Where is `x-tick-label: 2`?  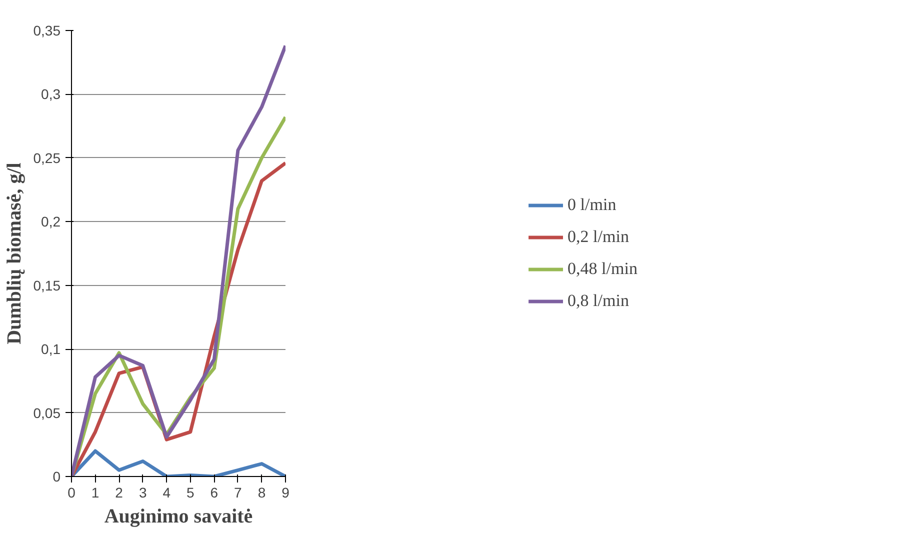 x-tick-label: 2 is located at coordinates (119, 492).